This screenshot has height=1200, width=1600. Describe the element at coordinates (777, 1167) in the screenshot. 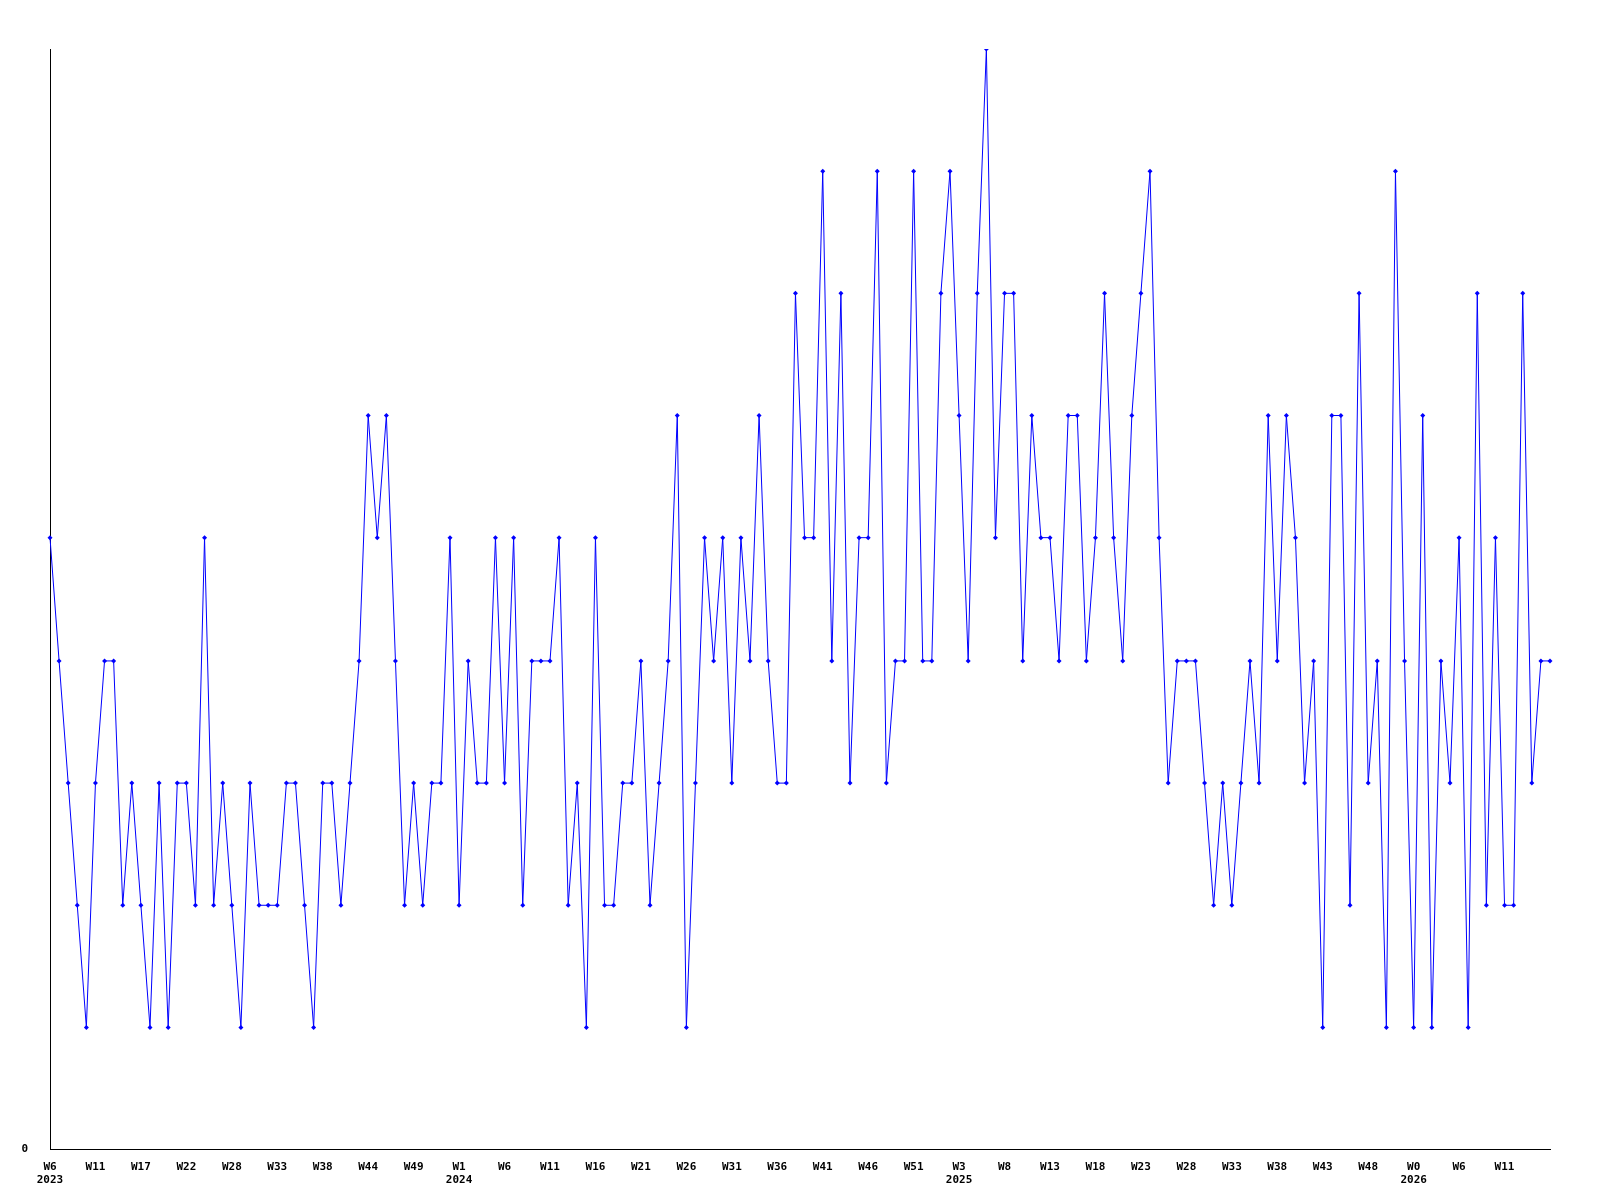

I see `x-tick-label: W36` at that location.